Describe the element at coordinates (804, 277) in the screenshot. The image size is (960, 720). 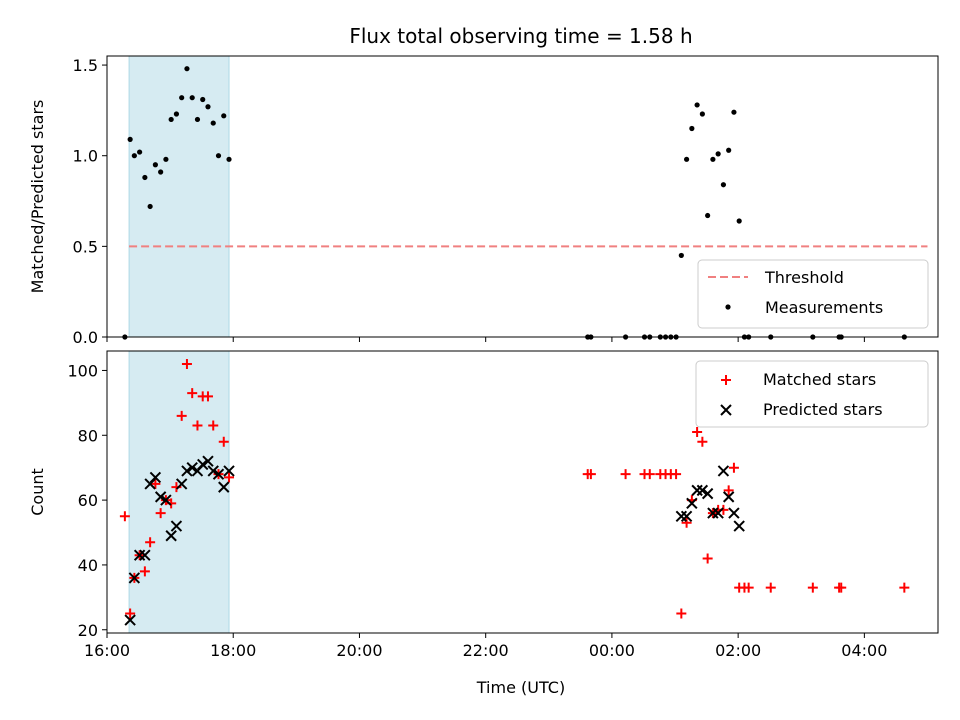
I see `legend-threshold-label: Threshold` at that location.